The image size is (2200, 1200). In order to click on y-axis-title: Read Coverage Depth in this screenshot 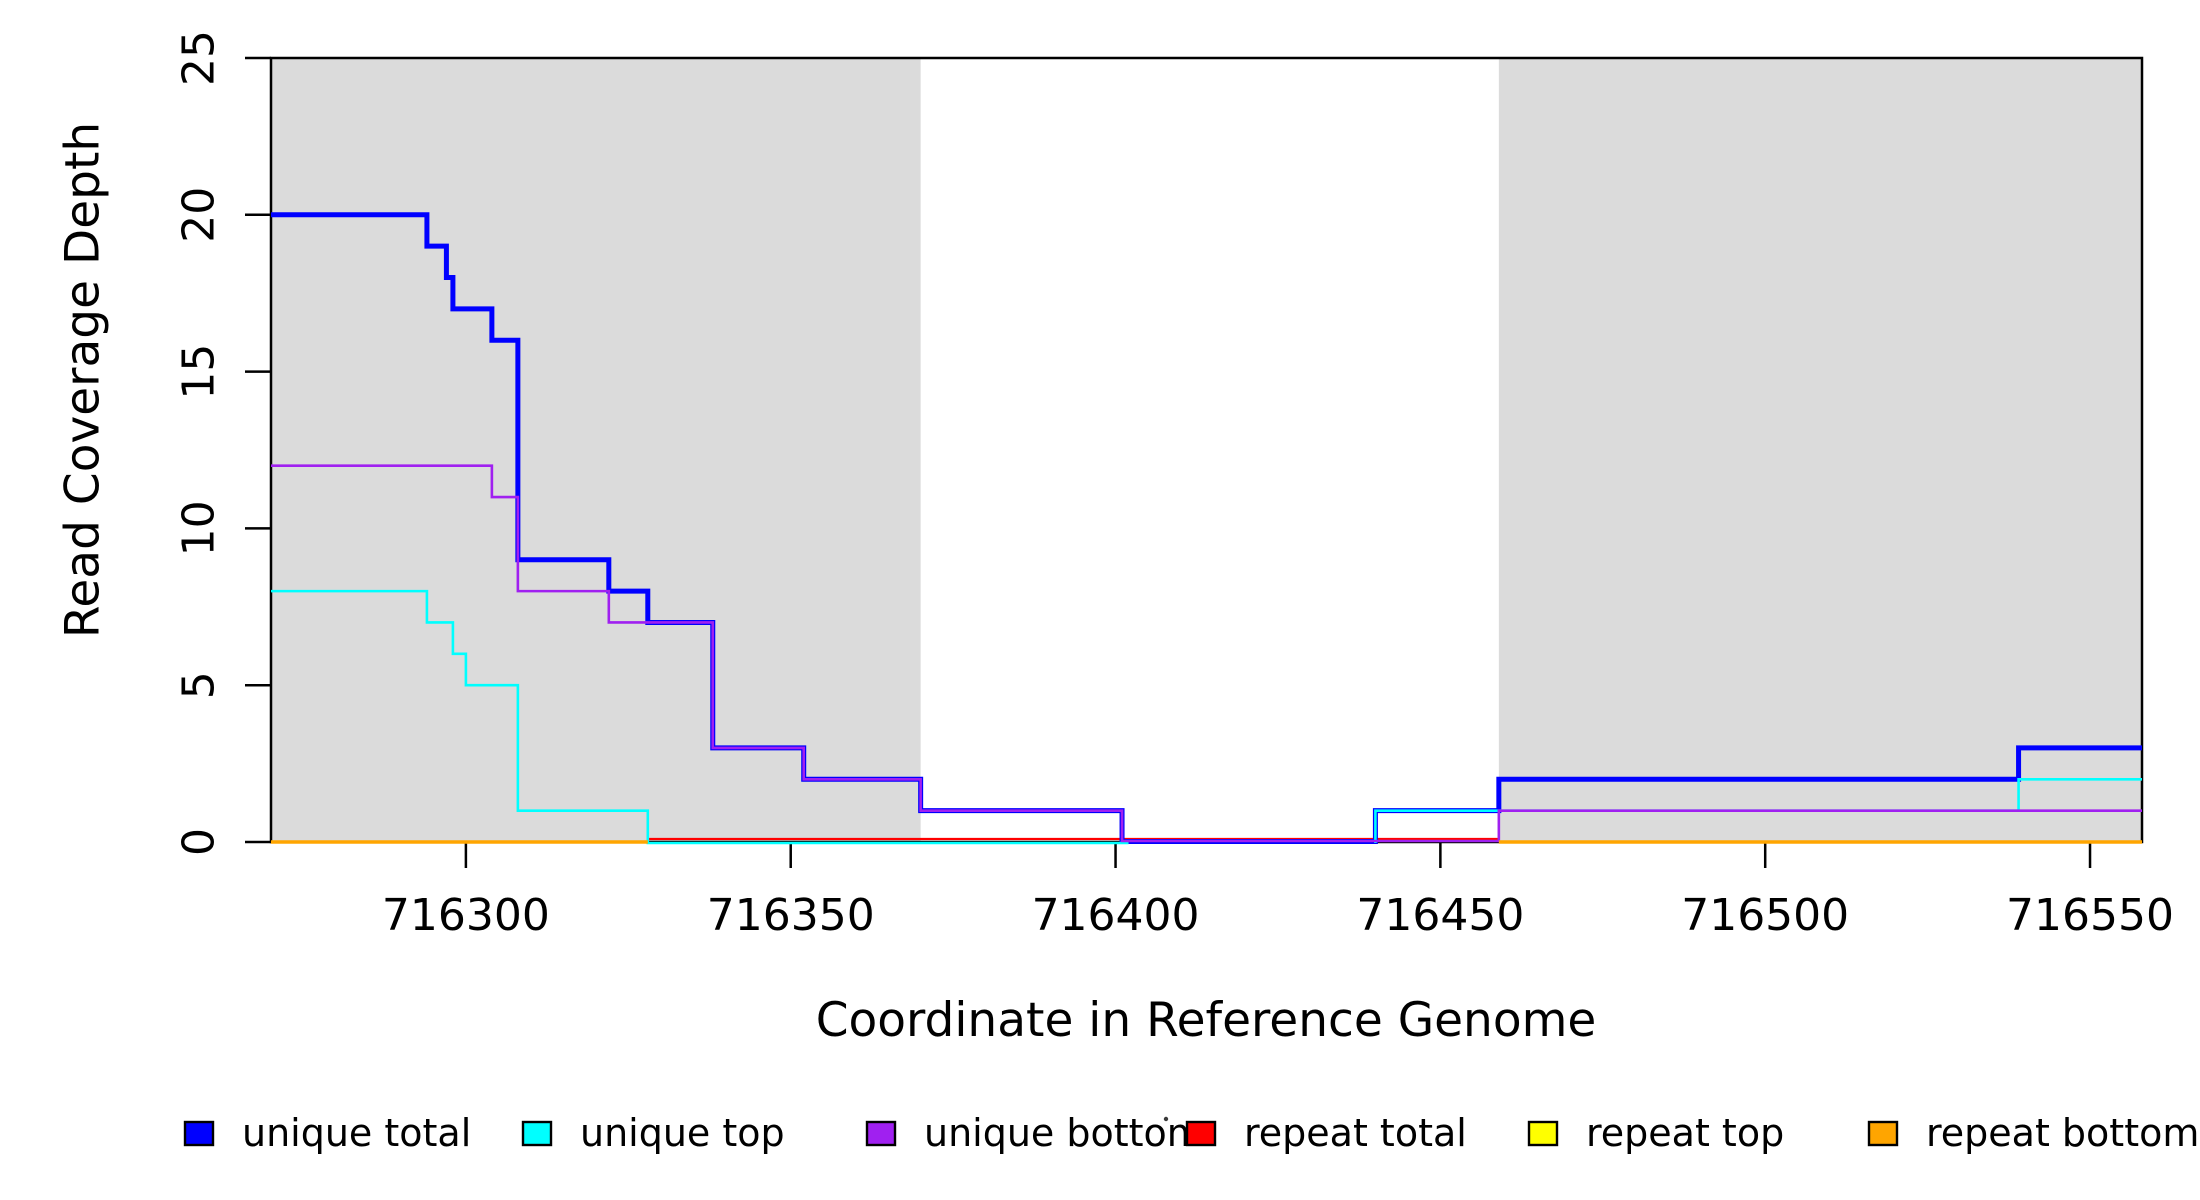, I will do `click(82, 380)`.